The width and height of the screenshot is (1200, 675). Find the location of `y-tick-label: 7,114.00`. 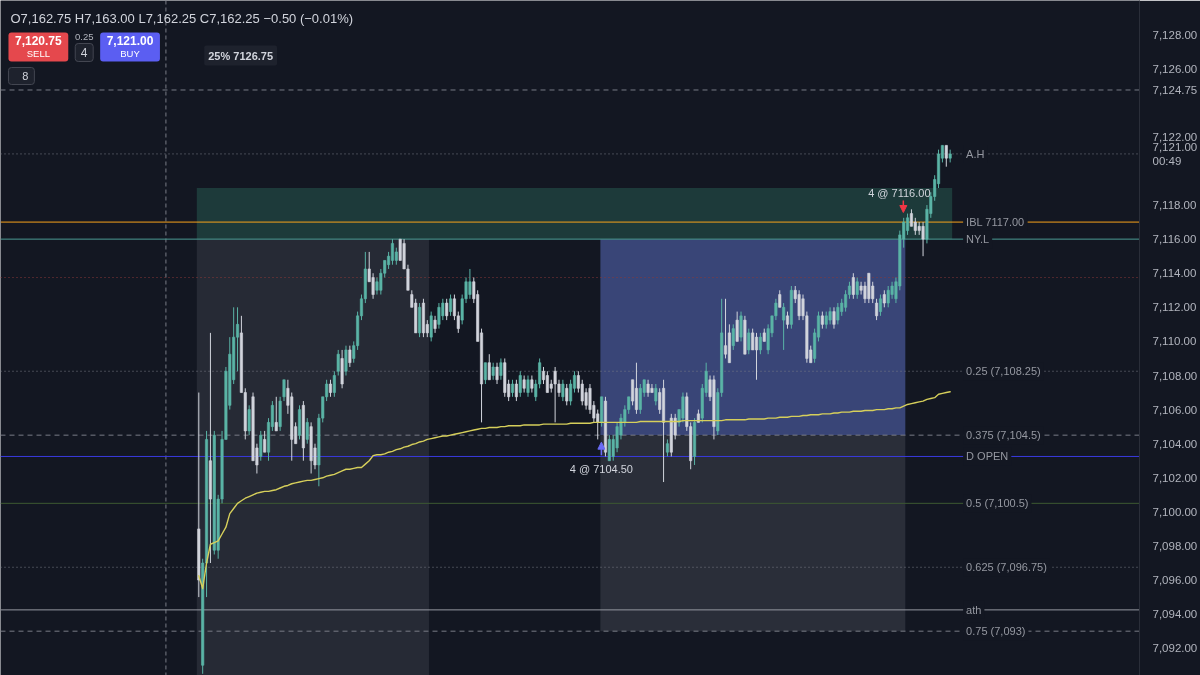

y-tick-label: 7,114.00 is located at coordinates (1174, 273).